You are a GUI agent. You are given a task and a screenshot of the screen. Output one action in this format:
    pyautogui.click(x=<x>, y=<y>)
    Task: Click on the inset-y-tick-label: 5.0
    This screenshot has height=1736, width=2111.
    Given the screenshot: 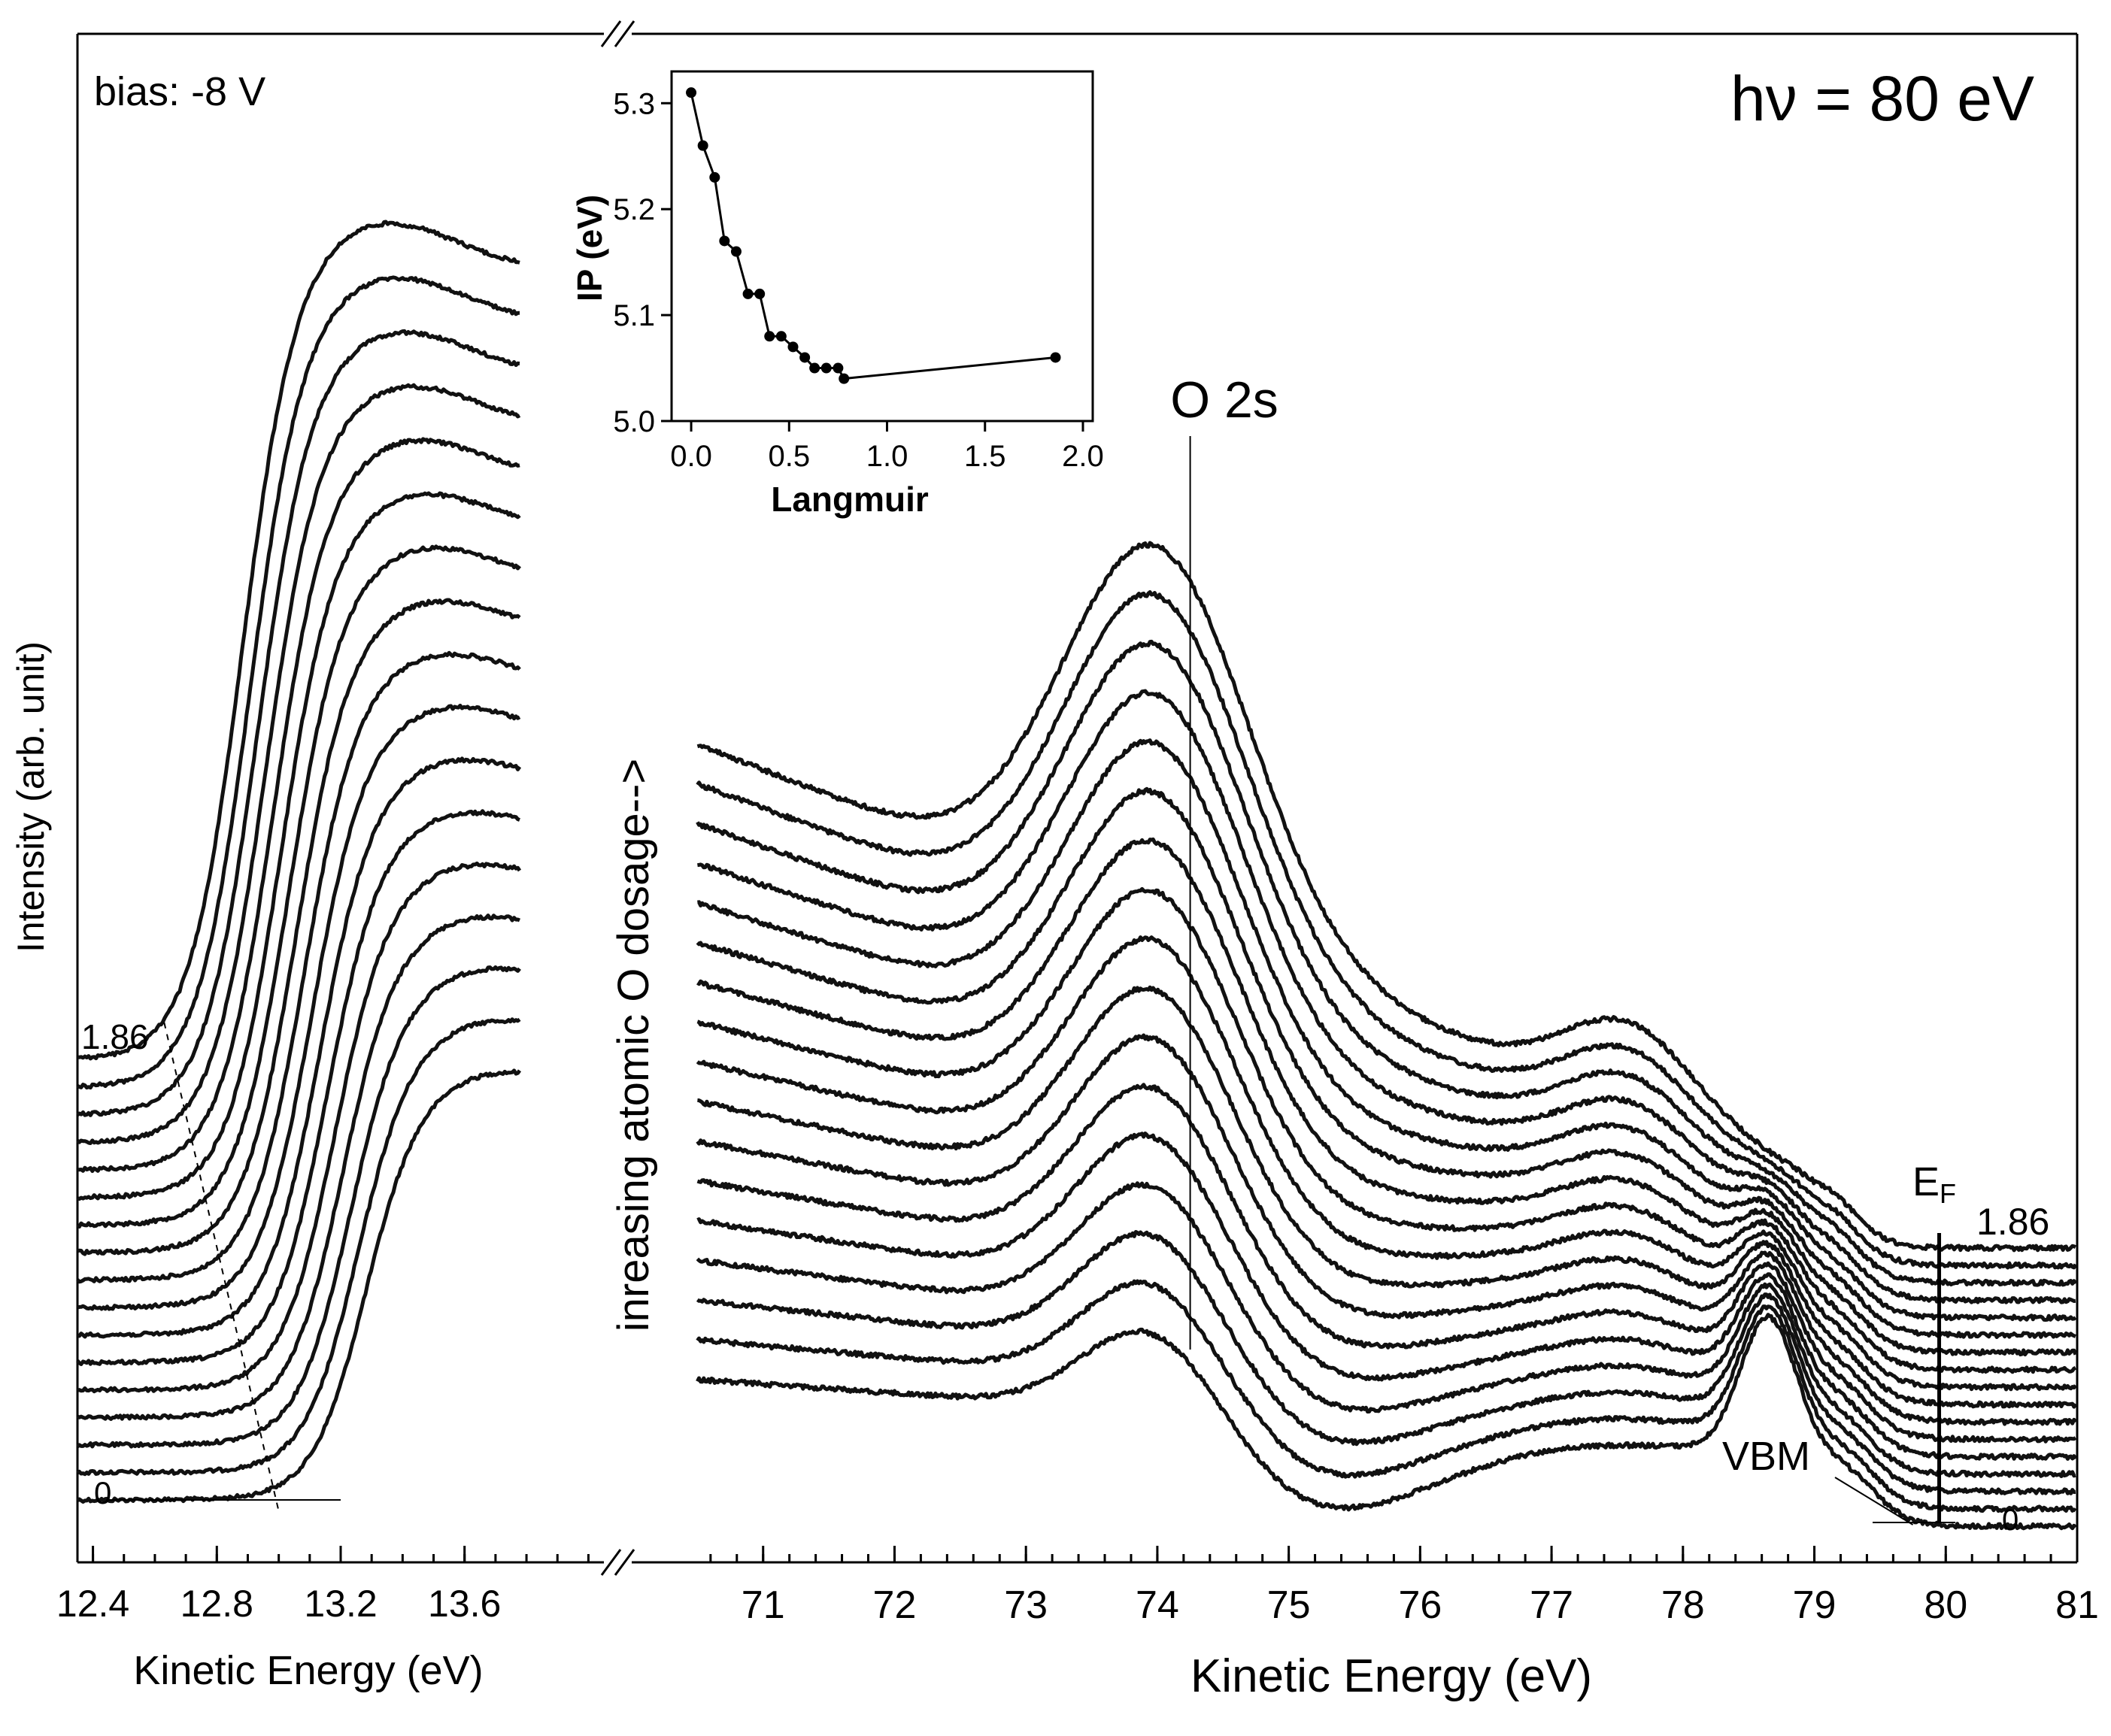 What is the action you would take?
    pyautogui.click(x=634, y=422)
    